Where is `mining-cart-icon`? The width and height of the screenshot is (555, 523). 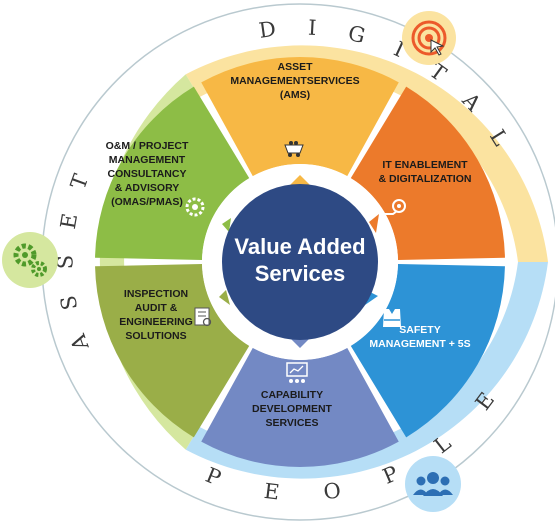
mining-cart-icon is located at coordinates (294, 149).